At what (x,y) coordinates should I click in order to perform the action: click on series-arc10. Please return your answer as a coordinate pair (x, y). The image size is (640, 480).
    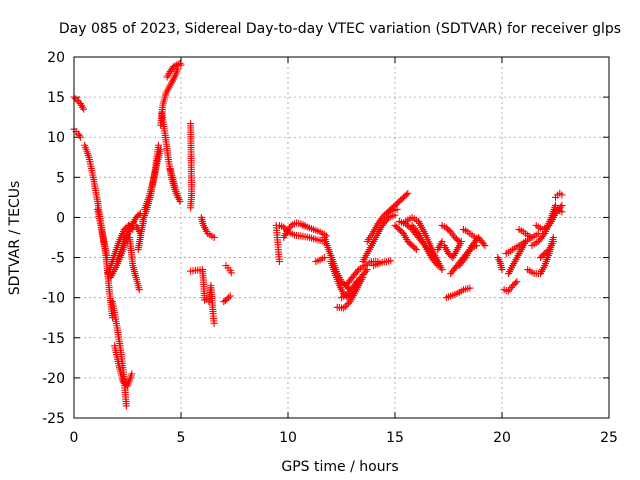
    Looking at the image, I should click on (134, 264).